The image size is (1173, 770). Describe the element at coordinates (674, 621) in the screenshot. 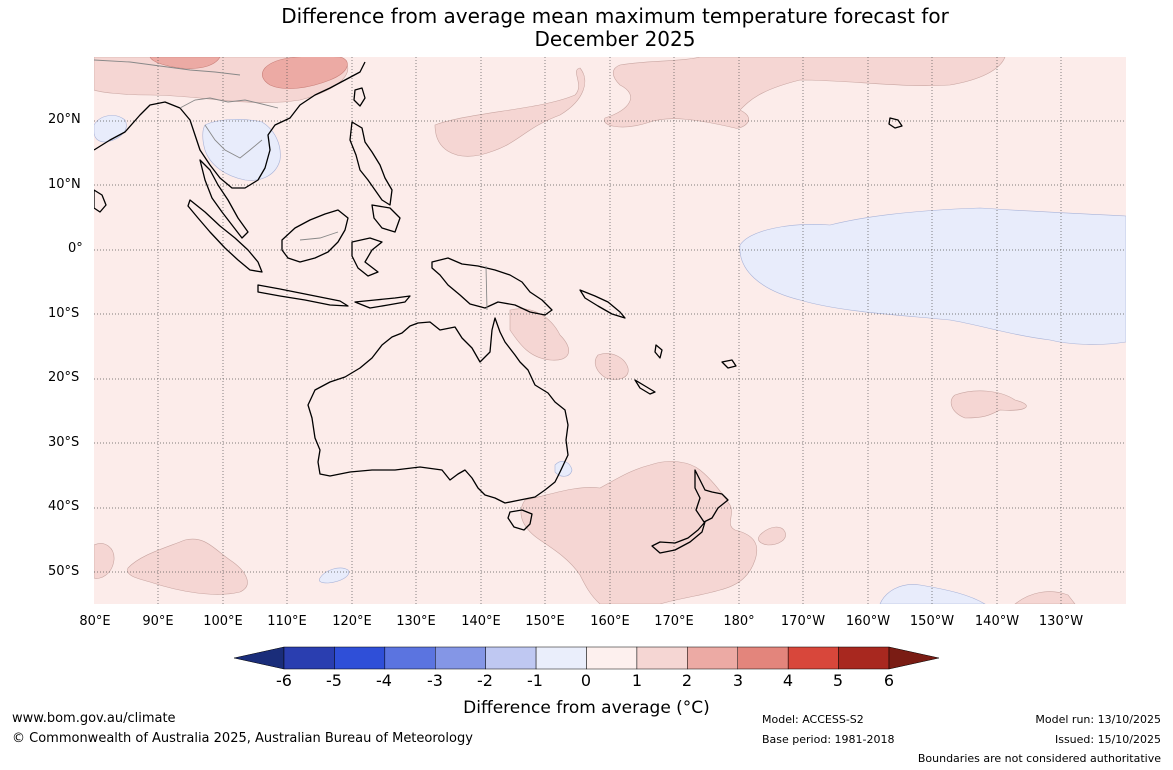

I see `lon-label-170e: 170°E` at that location.